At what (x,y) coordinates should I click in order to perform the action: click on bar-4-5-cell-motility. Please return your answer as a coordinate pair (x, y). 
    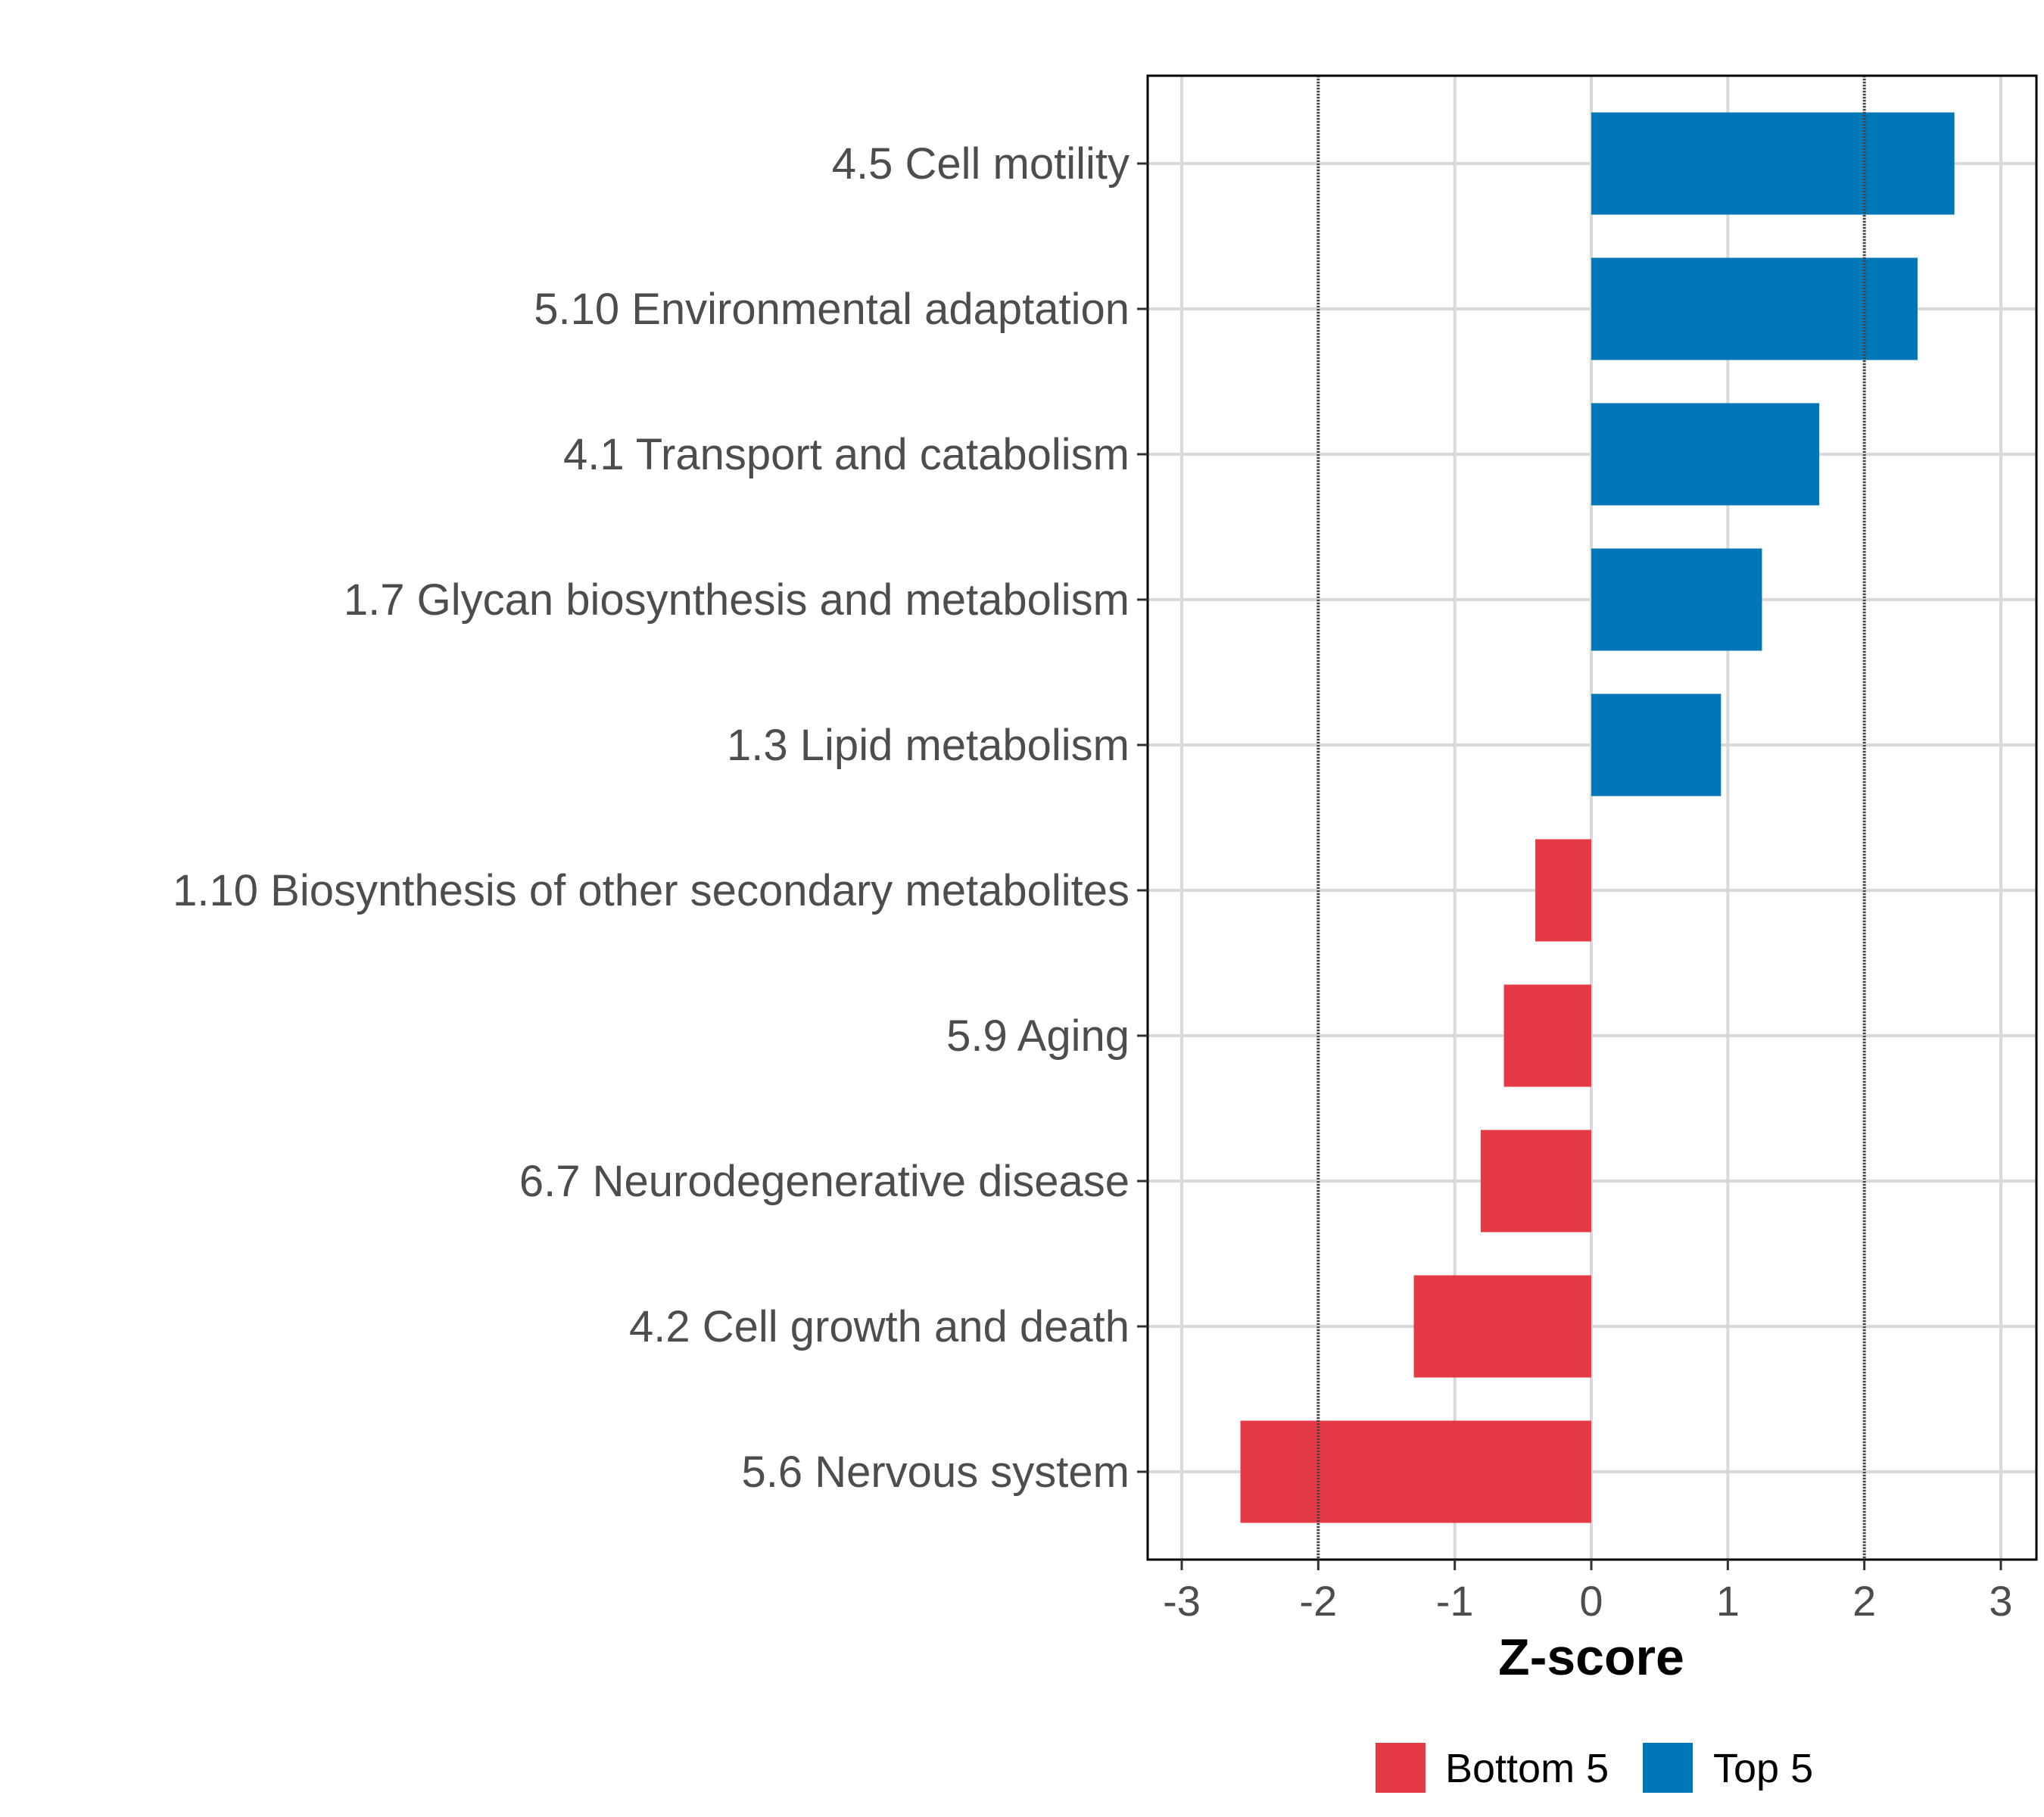
    Looking at the image, I should click on (1773, 163).